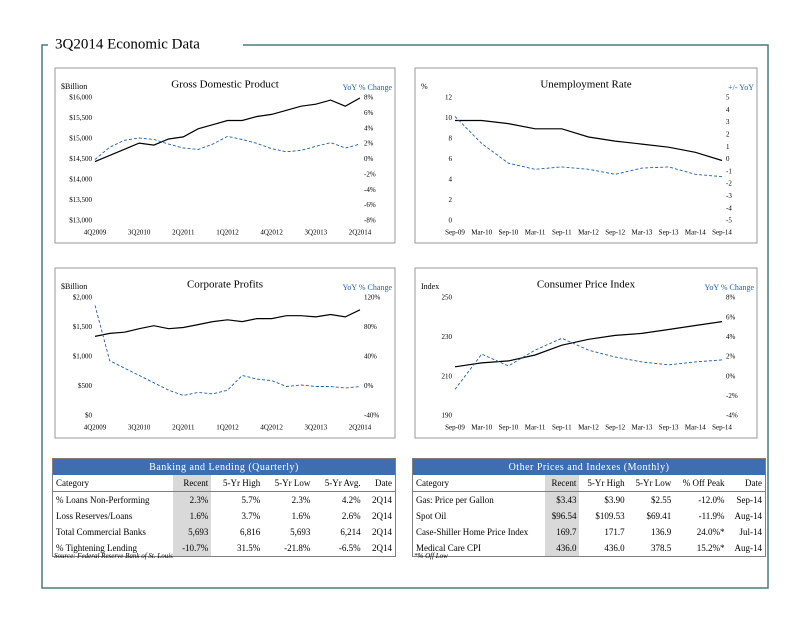  Describe the element at coordinates (615, 428) in the screenshot. I see `x-tick-label: Sep-12` at that location.